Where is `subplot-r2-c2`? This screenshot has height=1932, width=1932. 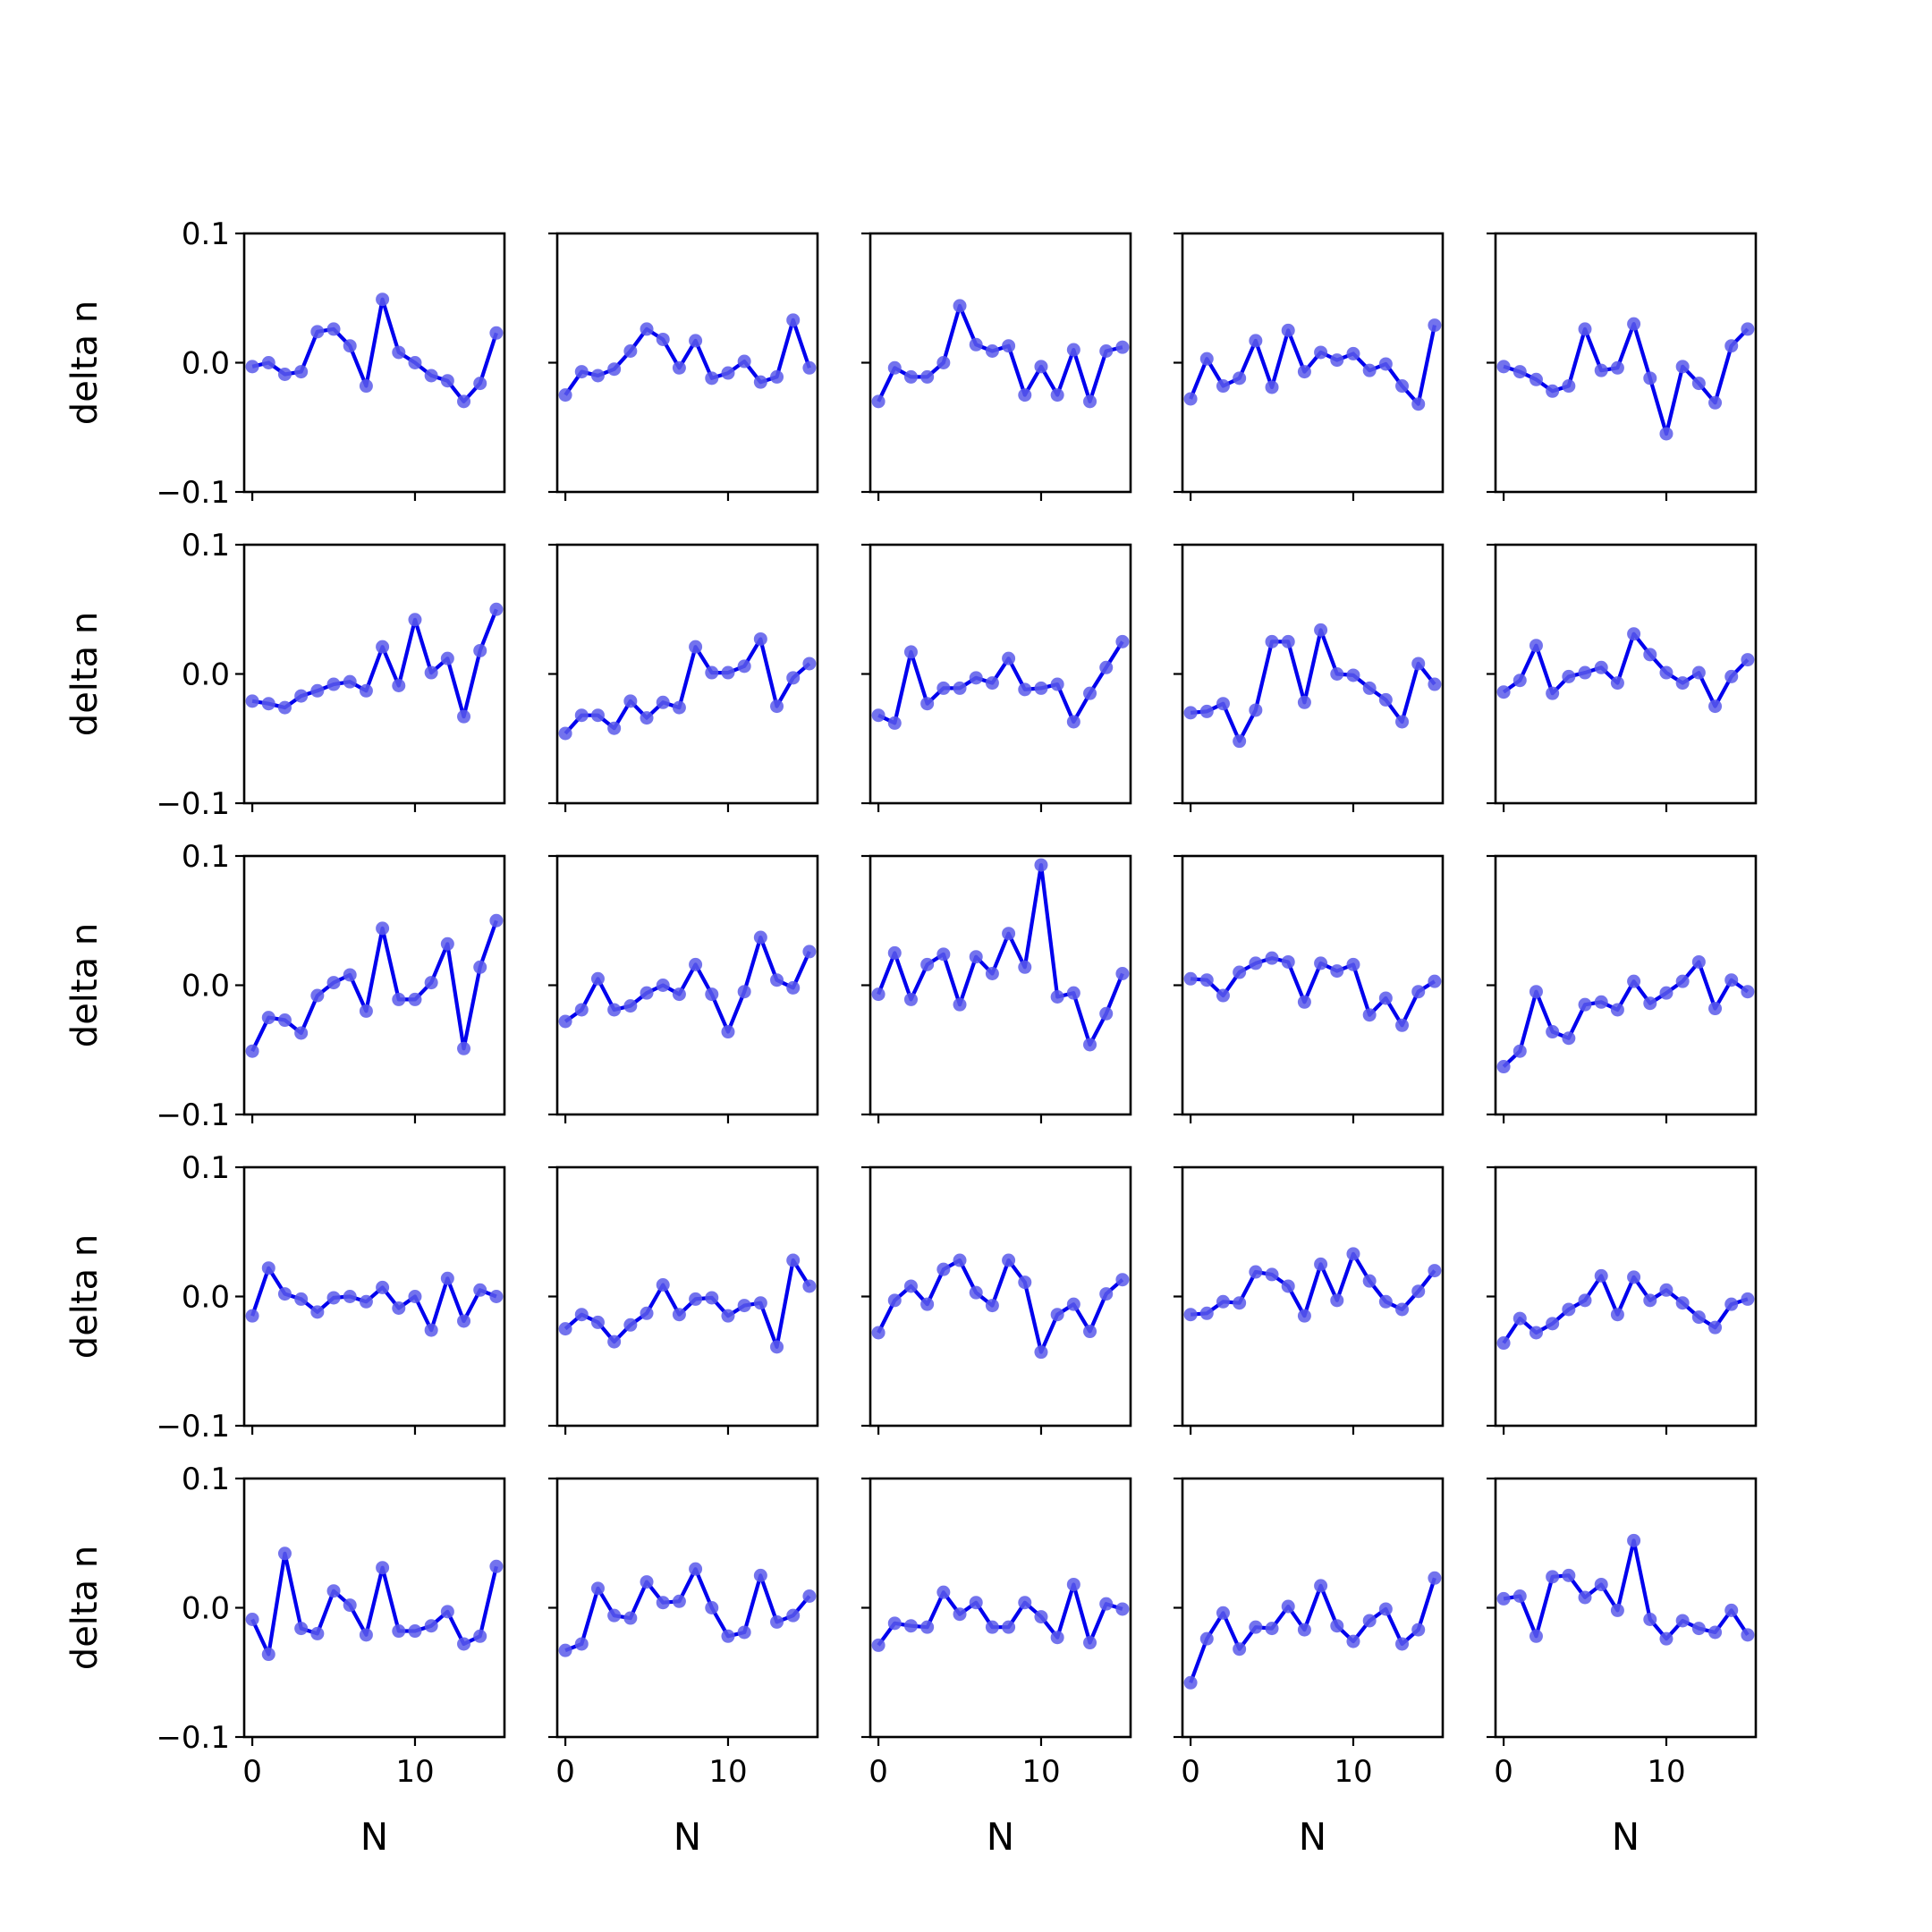 subplot-r2-c2 is located at coordinates (683, 677).